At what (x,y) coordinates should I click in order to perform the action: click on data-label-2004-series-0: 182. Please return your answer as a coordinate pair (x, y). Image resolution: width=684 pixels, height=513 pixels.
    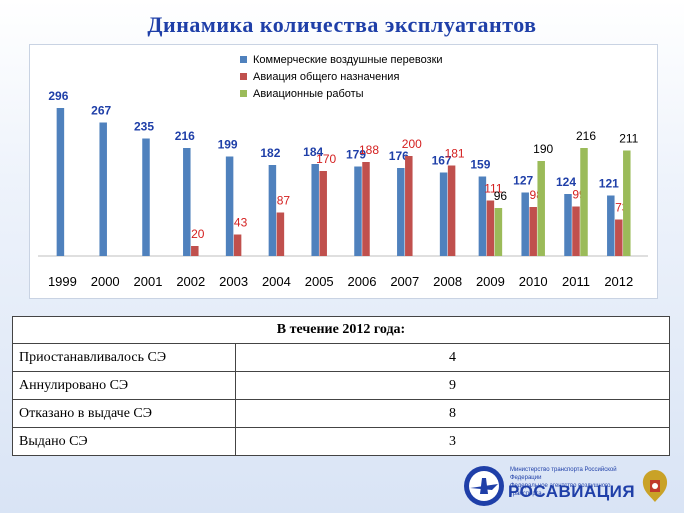
    Looking at the image, I should click on (270, 153).